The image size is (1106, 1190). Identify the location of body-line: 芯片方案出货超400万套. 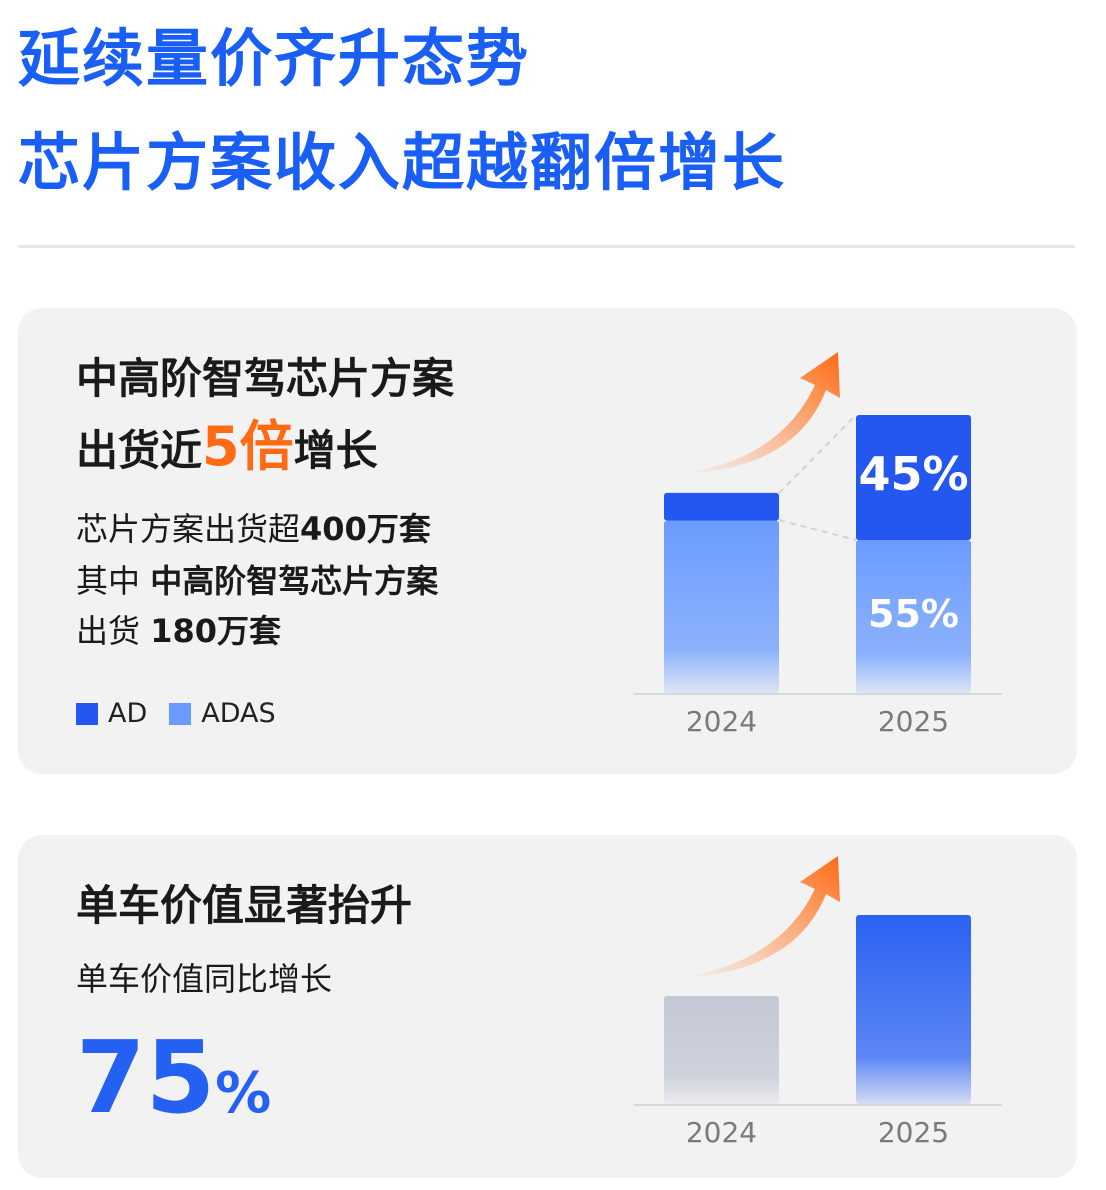
(253, 529).